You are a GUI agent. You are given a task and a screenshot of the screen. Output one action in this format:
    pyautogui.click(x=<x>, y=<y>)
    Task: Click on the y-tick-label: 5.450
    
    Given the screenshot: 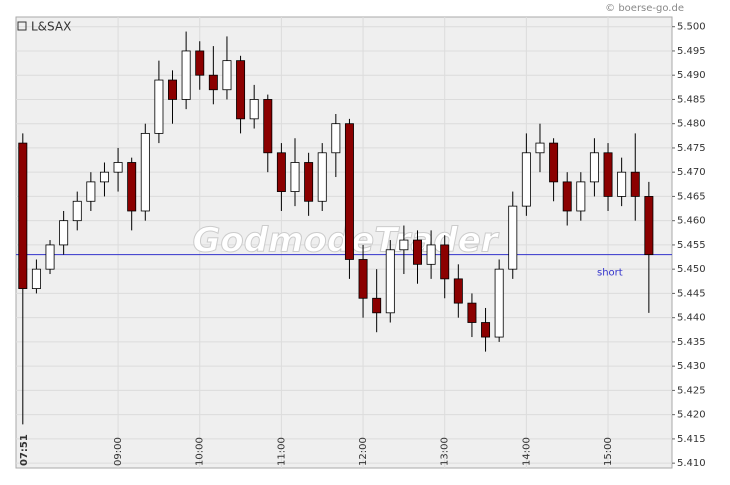 What is the action you would take?
    pyautogui.click(x=691, y=269)
    